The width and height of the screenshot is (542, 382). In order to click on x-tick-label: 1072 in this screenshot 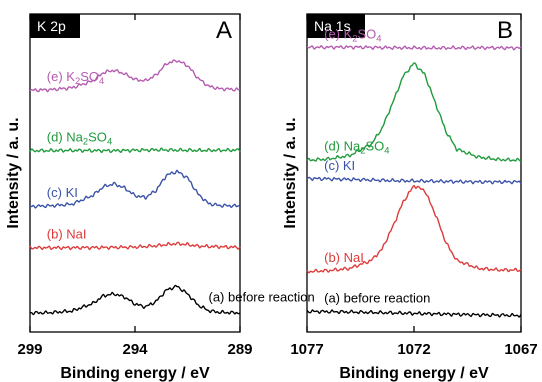, I will do `click(413, 349)`.